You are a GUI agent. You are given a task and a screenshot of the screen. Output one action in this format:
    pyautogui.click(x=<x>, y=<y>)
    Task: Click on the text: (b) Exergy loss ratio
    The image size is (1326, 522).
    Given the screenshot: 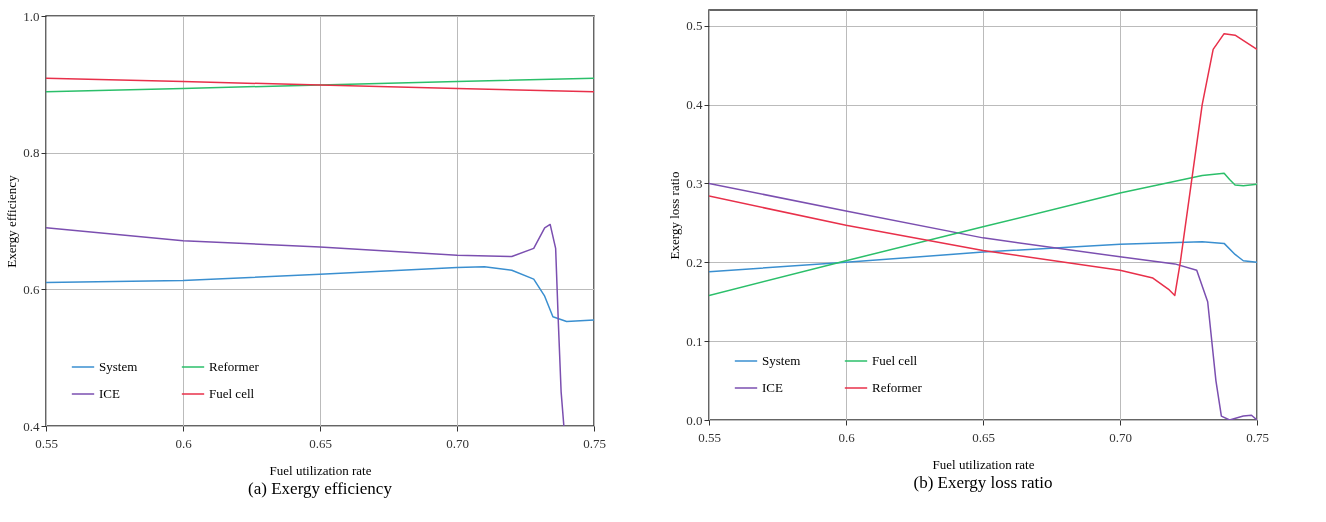 What is the action you would take?
    pyautogui.click(x=983, y=482)
    